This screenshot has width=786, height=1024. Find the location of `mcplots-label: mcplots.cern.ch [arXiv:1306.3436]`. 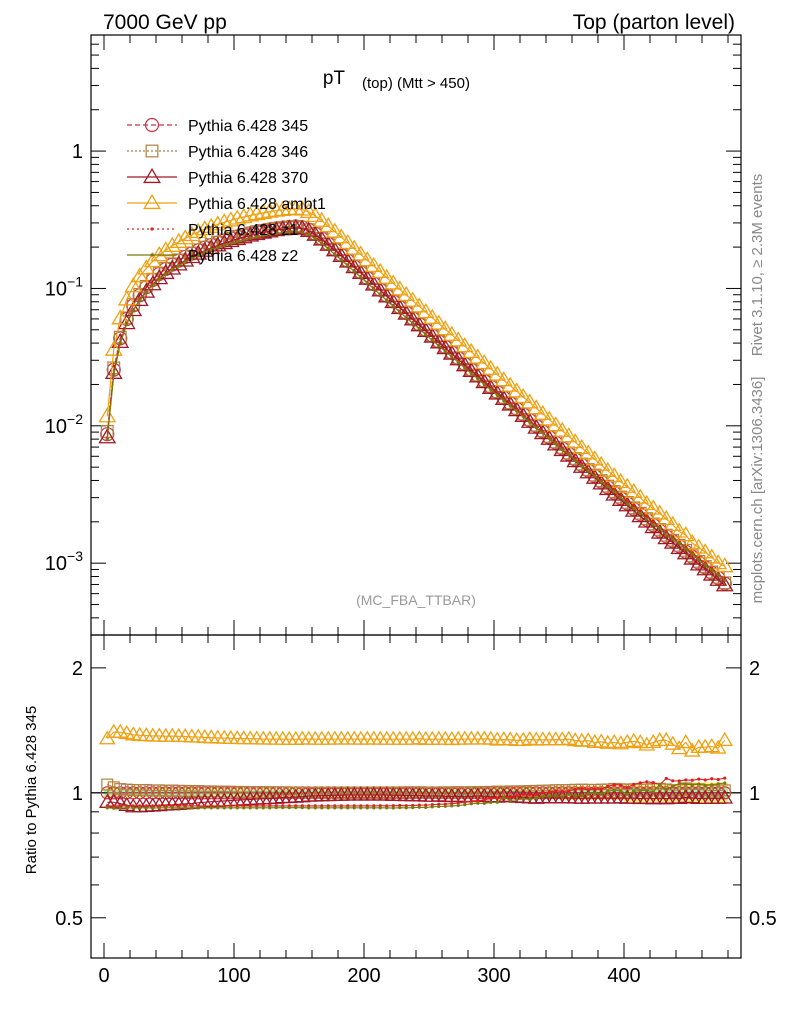

mcplots-label: mcplots.cern.ch [arXiv:1306.3436] is located at coordinates (757, 490).